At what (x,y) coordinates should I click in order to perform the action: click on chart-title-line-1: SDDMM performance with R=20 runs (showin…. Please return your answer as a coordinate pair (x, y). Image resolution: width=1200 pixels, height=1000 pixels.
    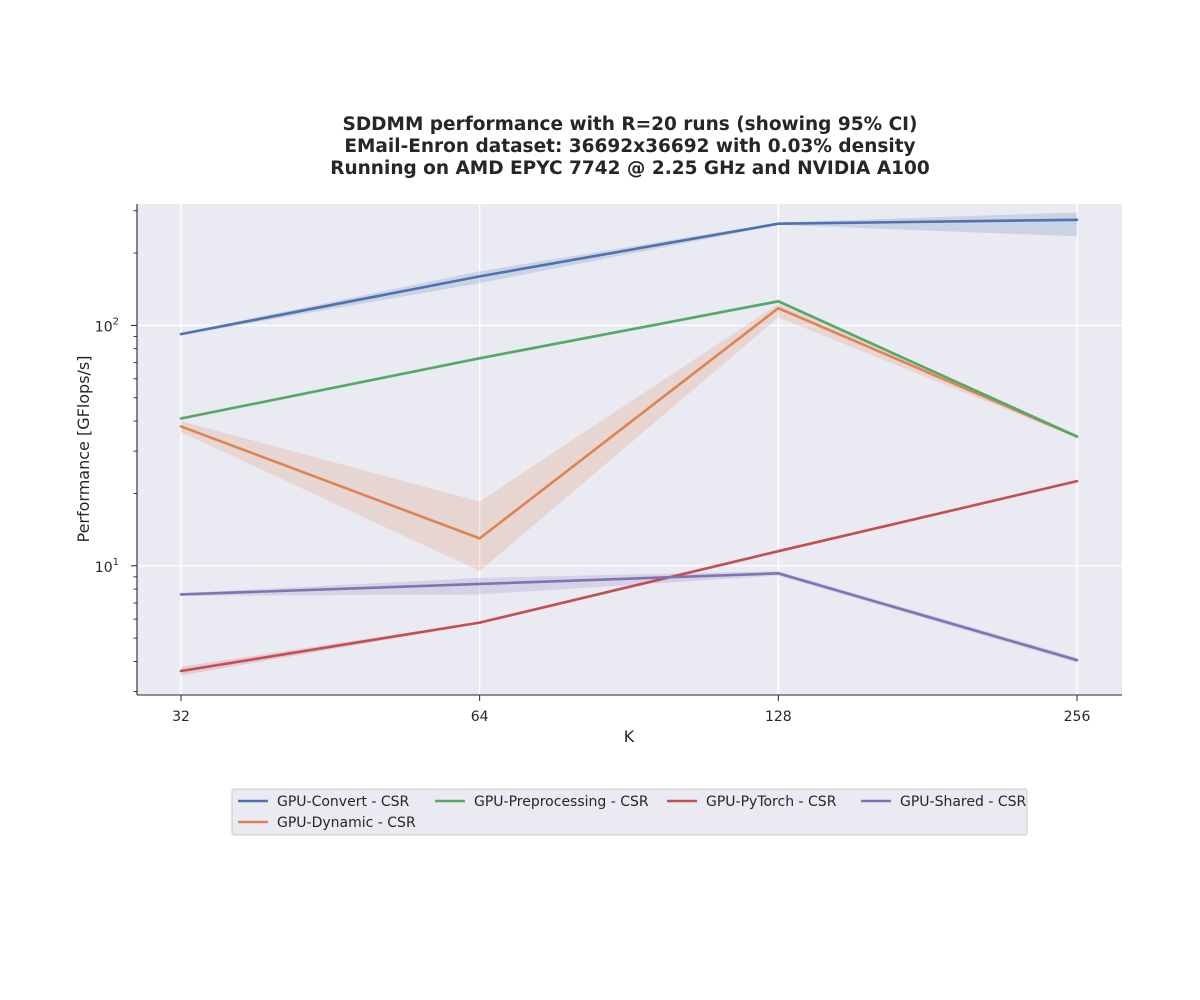
    Looking at the image, I should click on (630, 124).